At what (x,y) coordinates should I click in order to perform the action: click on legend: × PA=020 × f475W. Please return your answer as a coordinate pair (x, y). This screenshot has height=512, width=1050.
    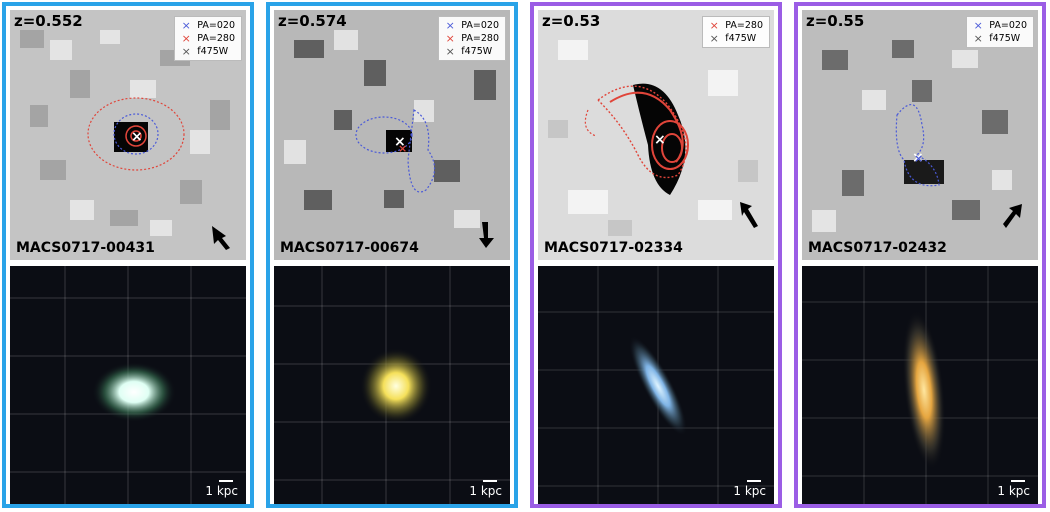
    Looking at the image, I should click on (1000, 32).